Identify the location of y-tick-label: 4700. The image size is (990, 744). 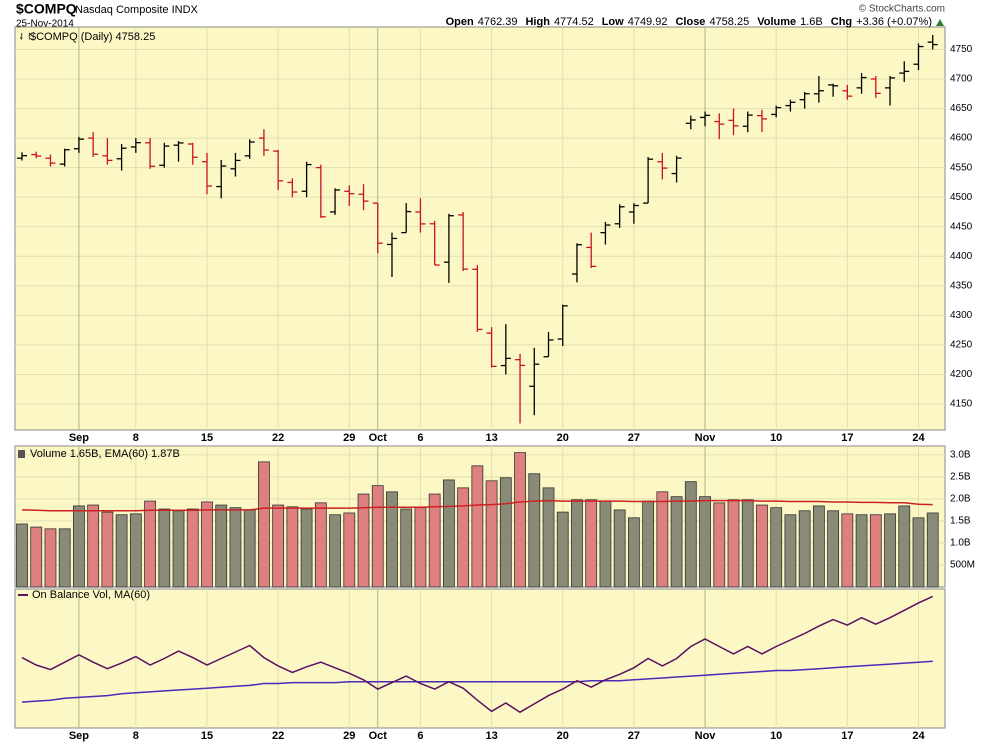
(961, 79).